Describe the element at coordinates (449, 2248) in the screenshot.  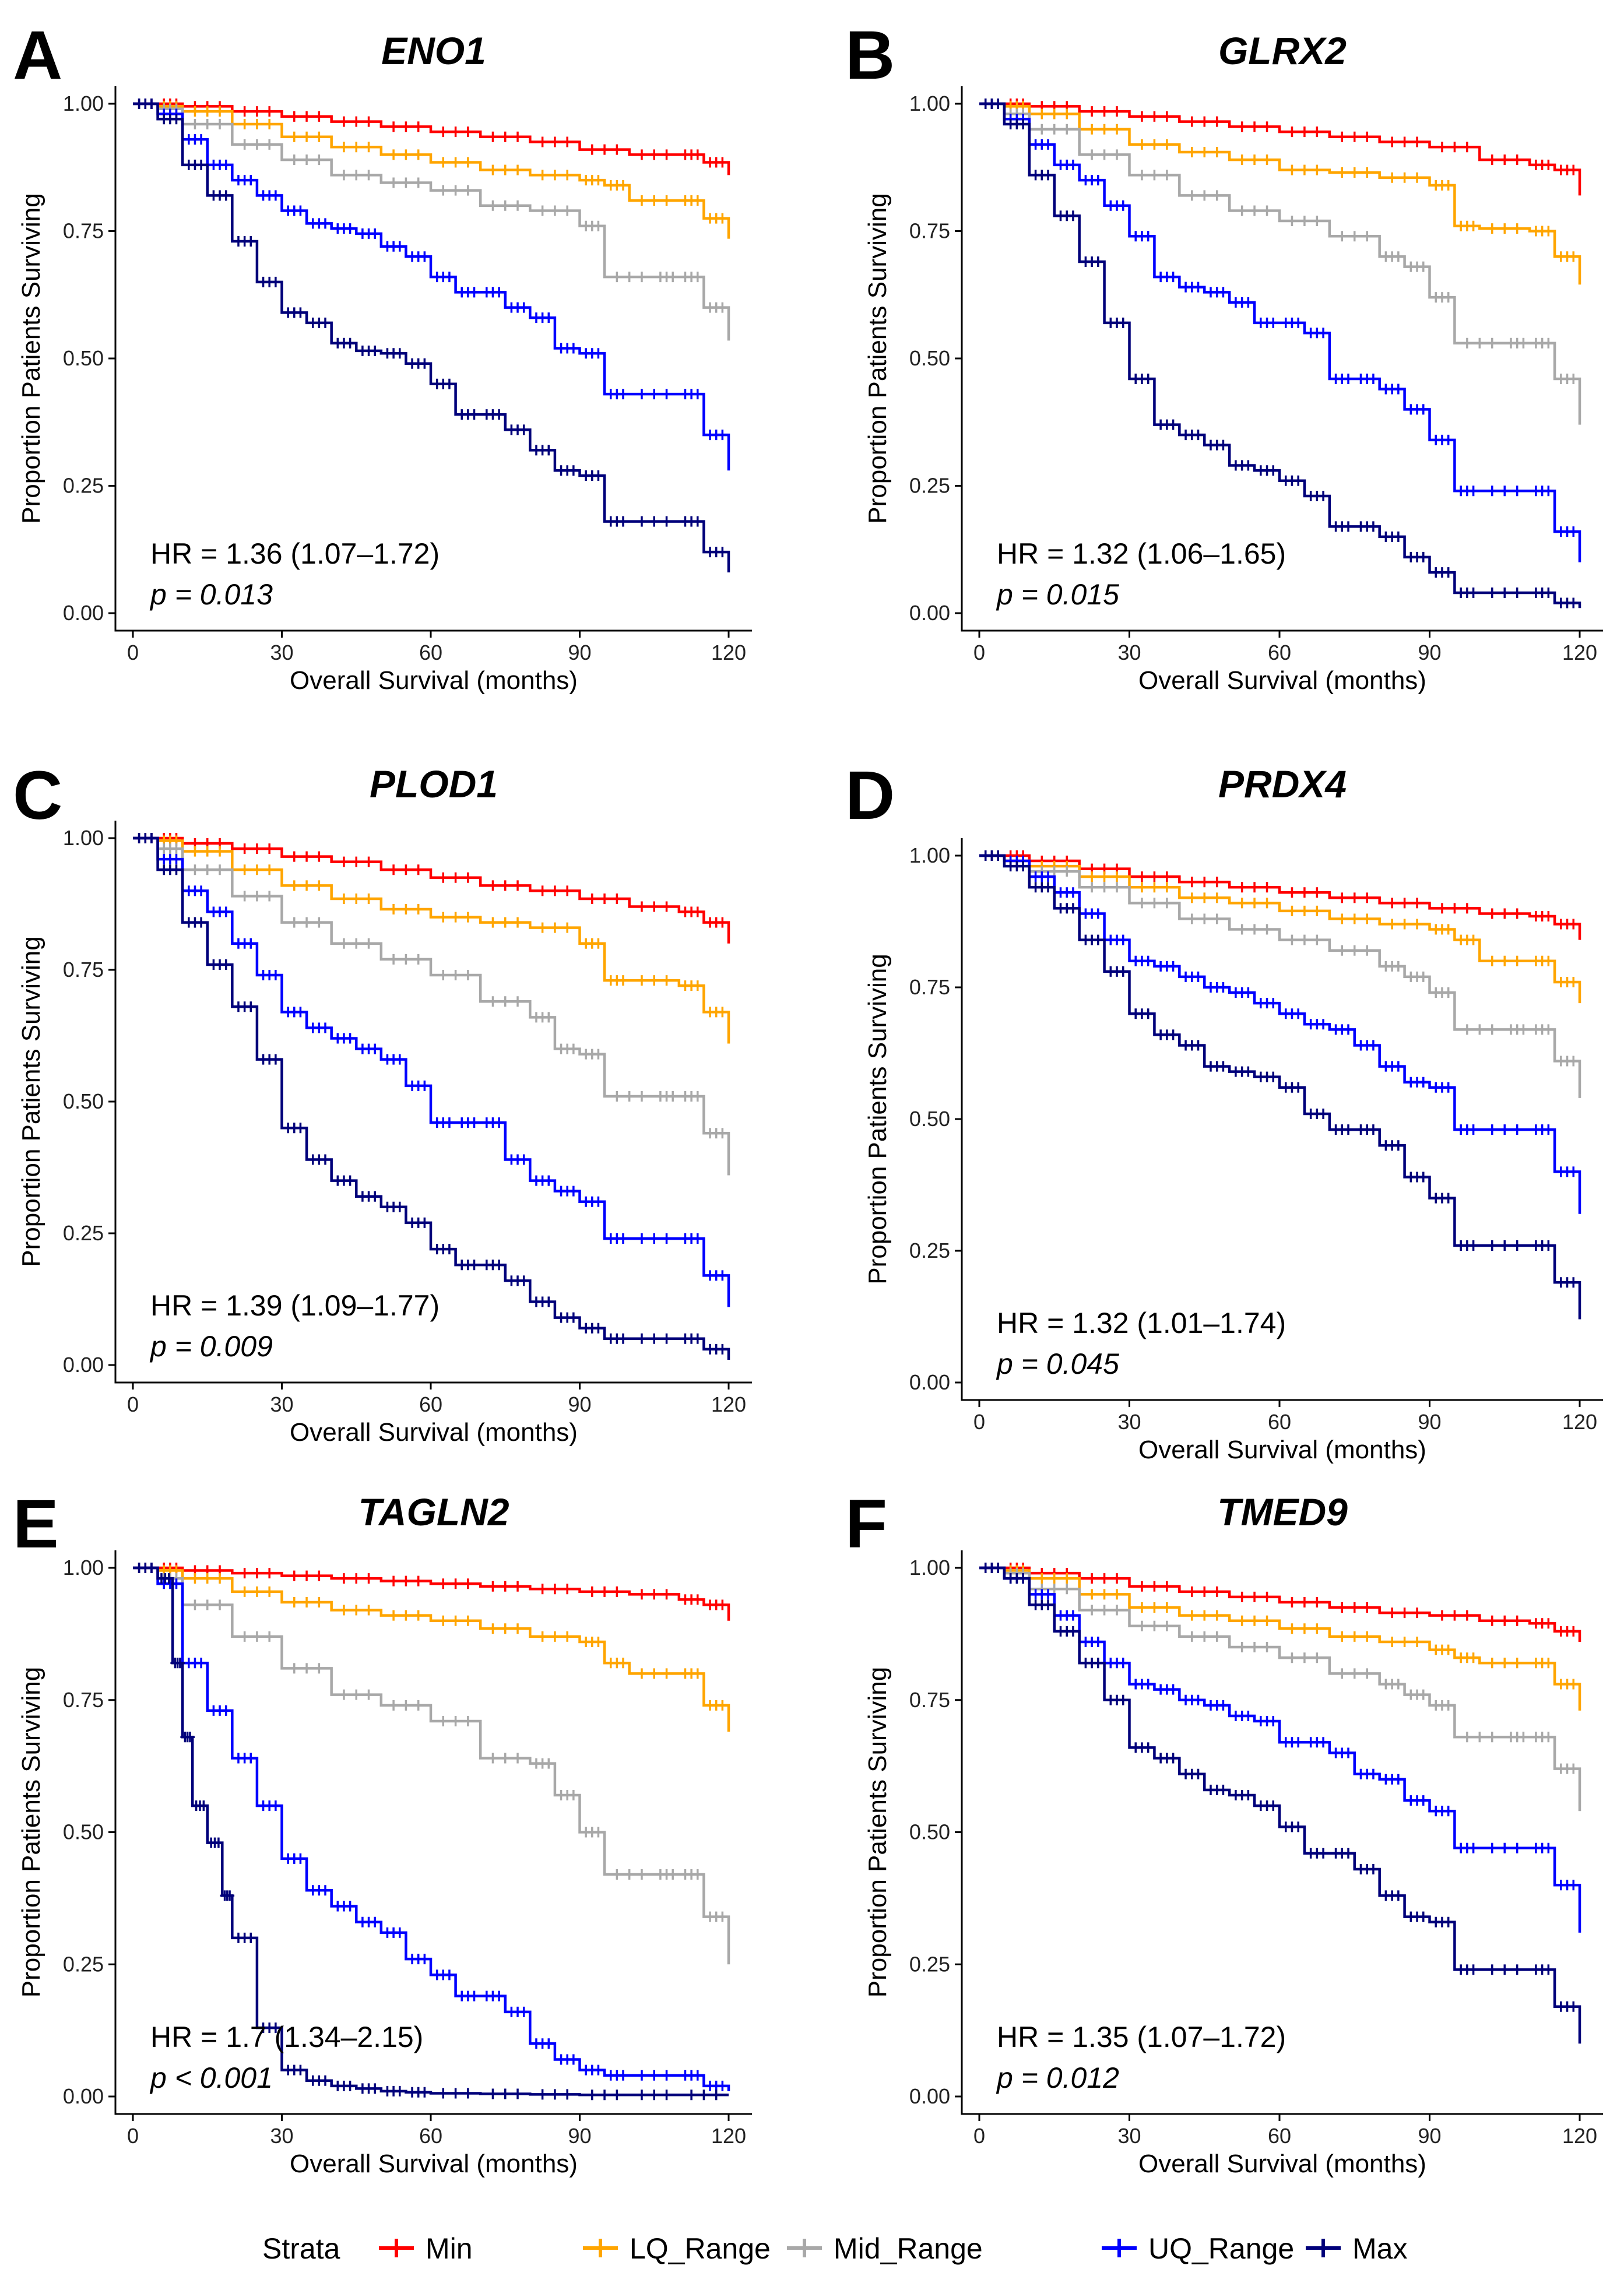
I see `legend-label: Min` at that location.